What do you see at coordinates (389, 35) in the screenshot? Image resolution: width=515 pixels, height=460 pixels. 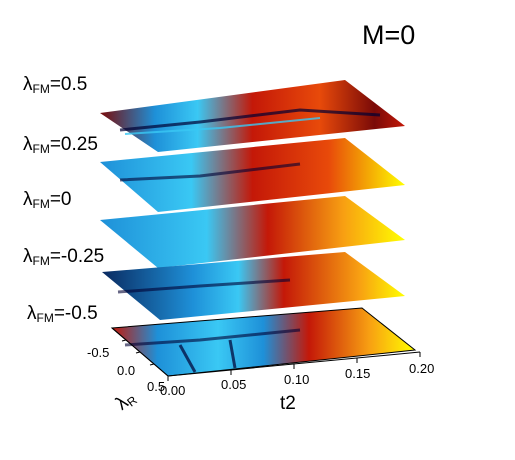 I see `chart-title: M=0` at bounding box center [389, 35].